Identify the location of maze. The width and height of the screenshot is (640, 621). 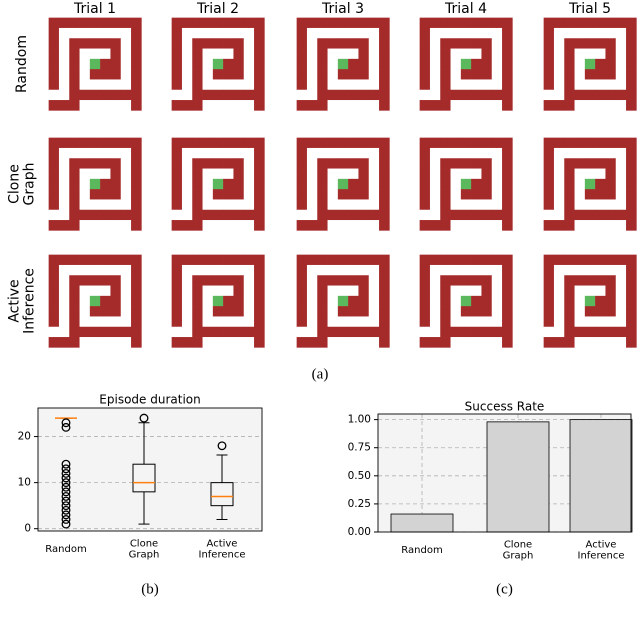
(218, 64).